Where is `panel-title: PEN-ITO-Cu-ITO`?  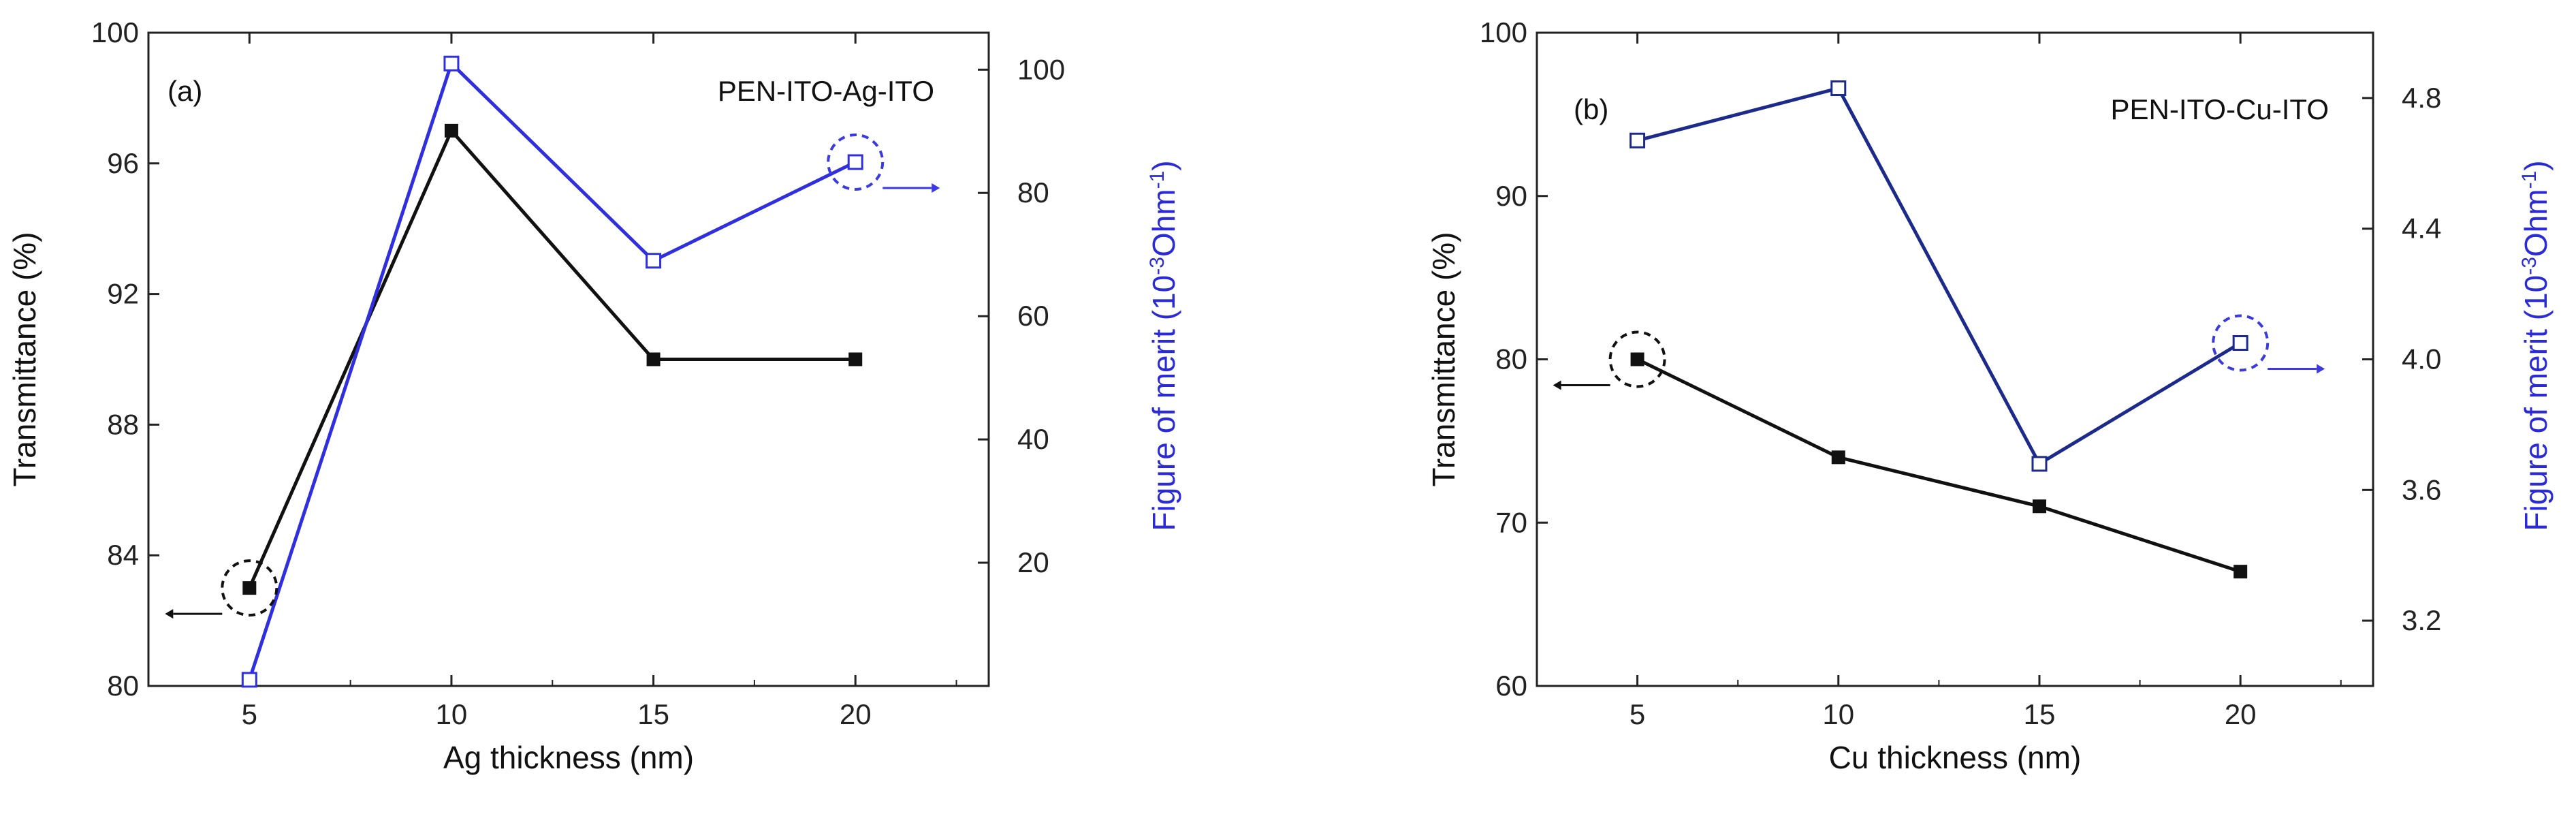 panel-title: PEN-ITO-Cu-ITO is located at coordinates (2220, 109).